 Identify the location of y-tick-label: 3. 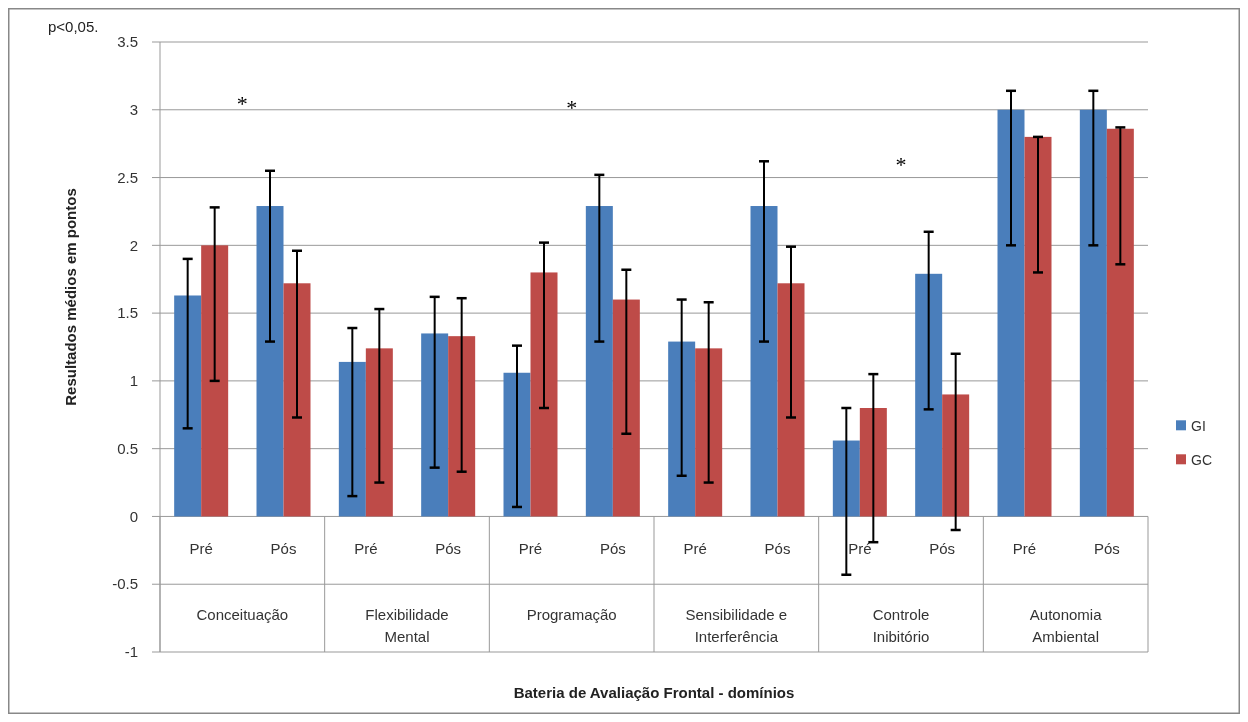
(133, 110).